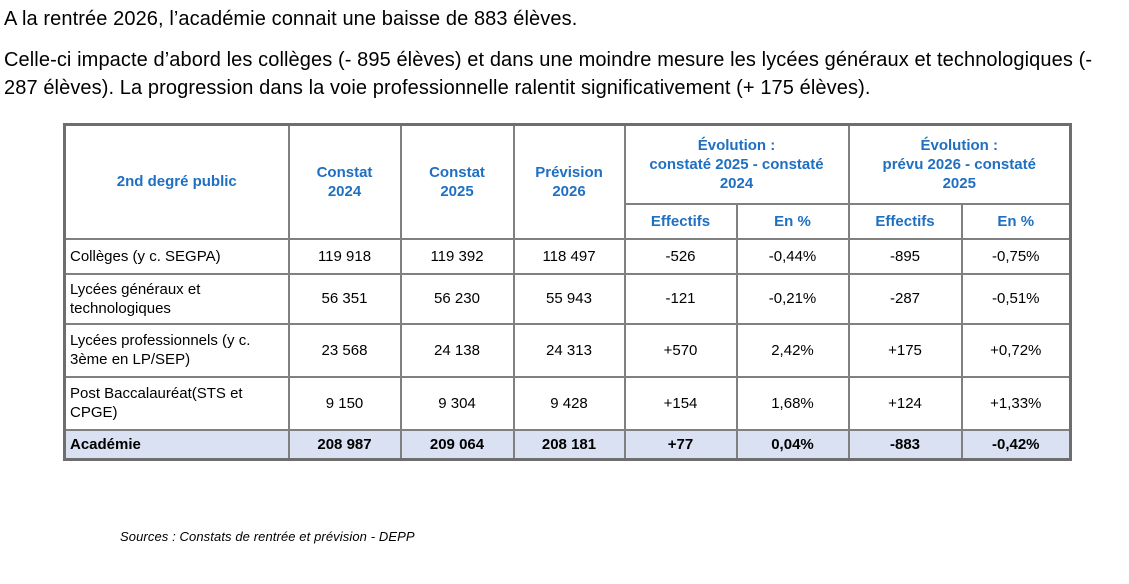 The height and width of the screenshot is (584, 1129). I want to click on cell-evo1-pct: 0,04%, so click(792, 444).